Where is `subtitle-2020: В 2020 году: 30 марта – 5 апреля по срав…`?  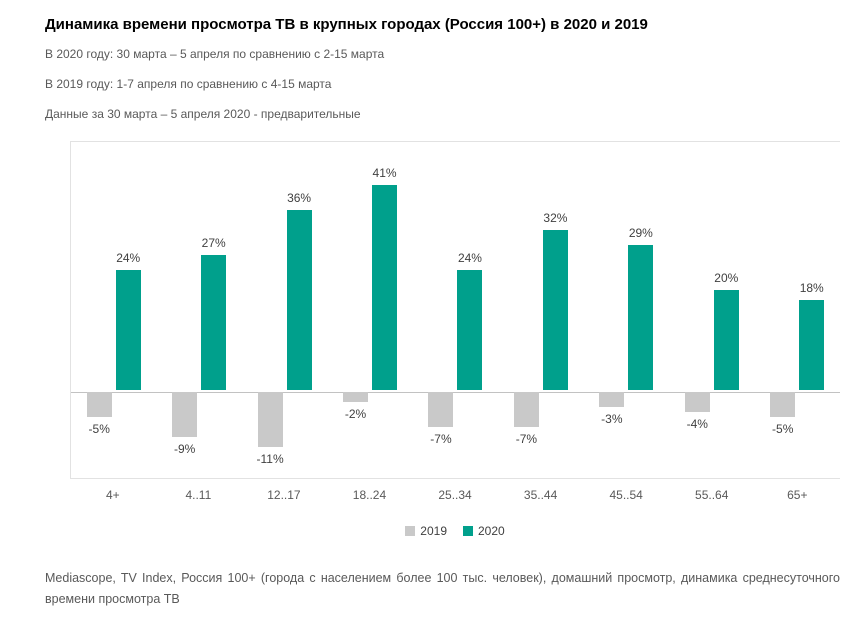
subtitle-2020: В 2020 году: 30 марта – 5 апреля по срав… is located at coordinates (215, 54).